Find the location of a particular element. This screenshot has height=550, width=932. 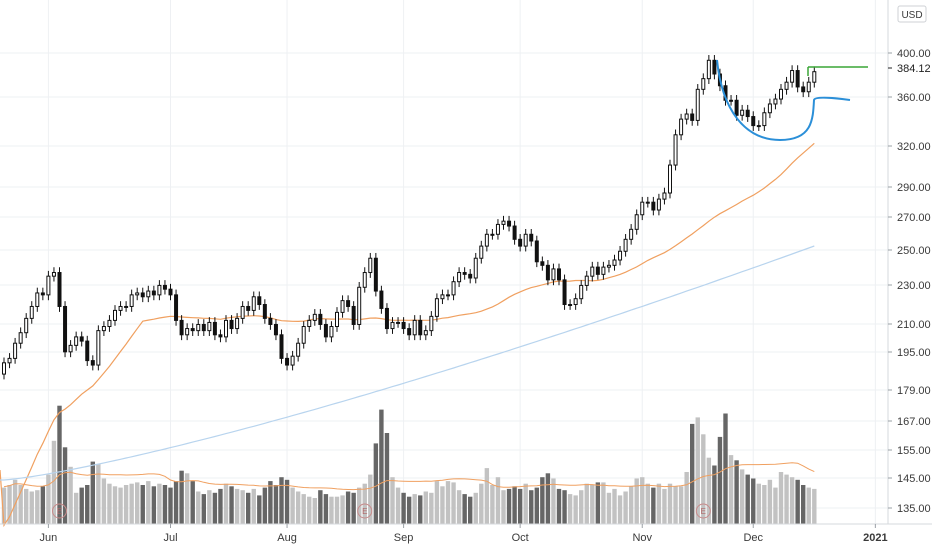

time-tick-label: Jun is located at coordinates (49, 538).